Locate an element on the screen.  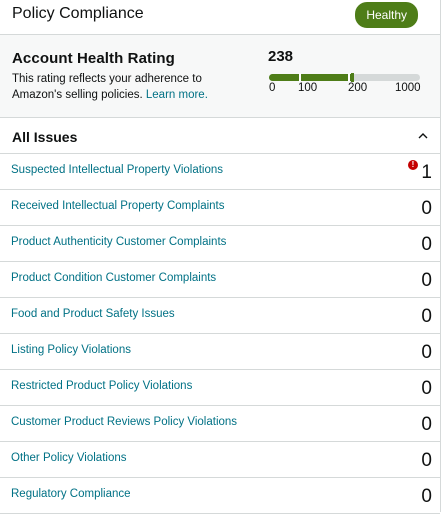
learn-more-link: Learn more. is located at coordinates (176, 94).